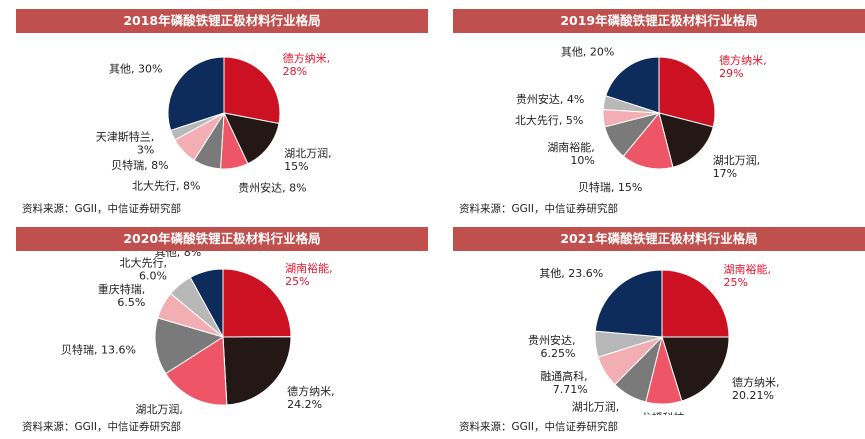  What do you see at coordinates (743, 66) in the screenshot?
I see `pie-label-0: 德方纳米, 29%` at bounding box center [743, 66].